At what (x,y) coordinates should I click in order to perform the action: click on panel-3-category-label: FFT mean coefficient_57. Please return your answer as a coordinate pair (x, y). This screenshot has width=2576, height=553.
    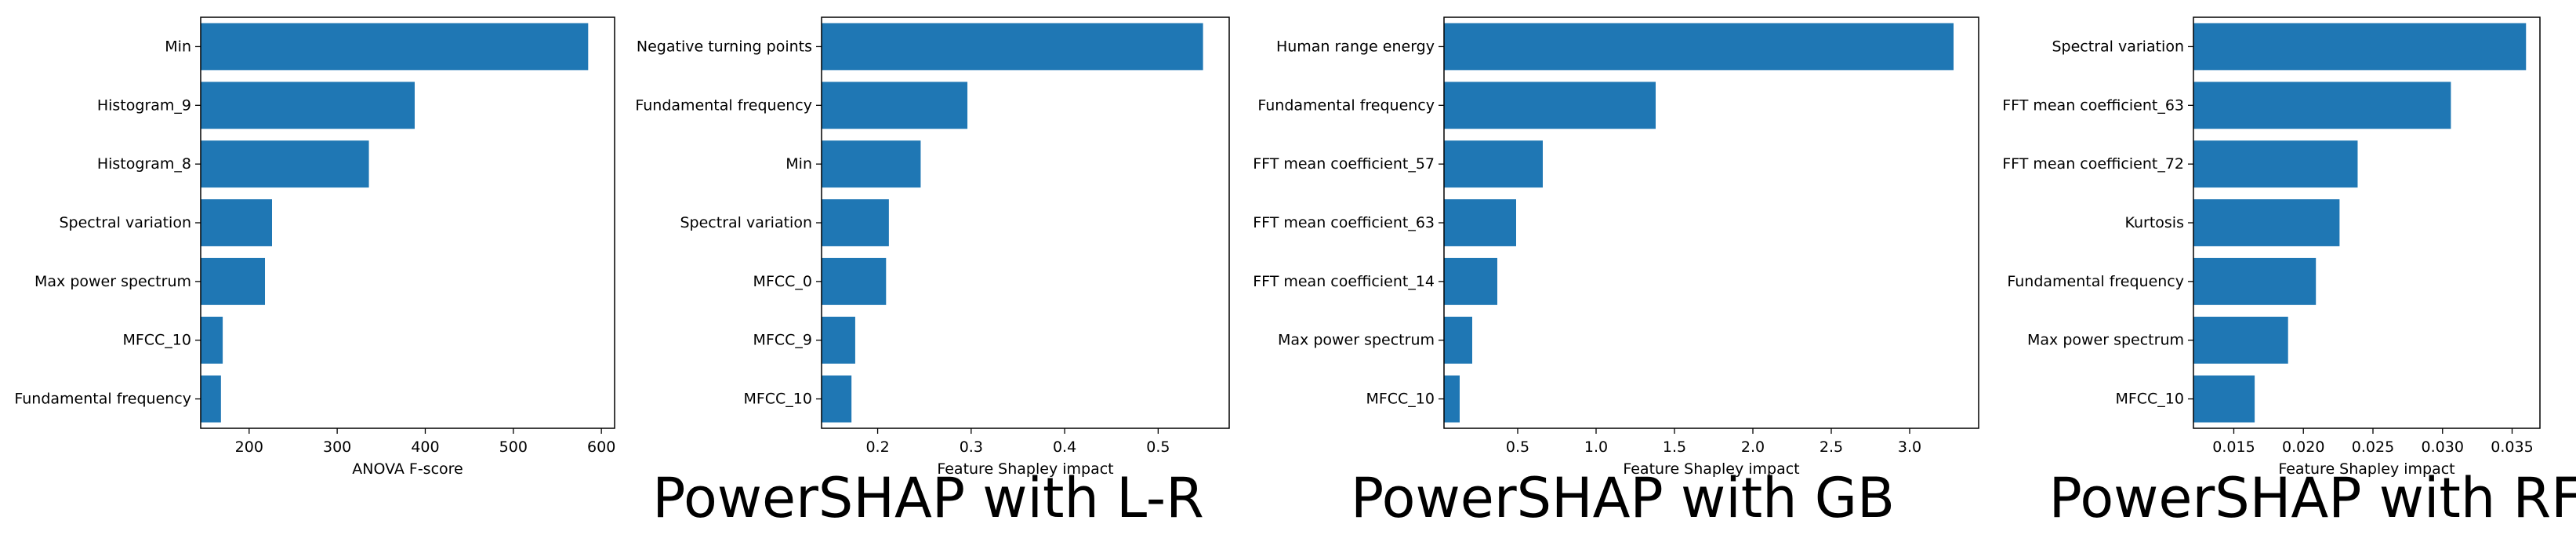
    Looking at the image, I should click on (1344, 164).